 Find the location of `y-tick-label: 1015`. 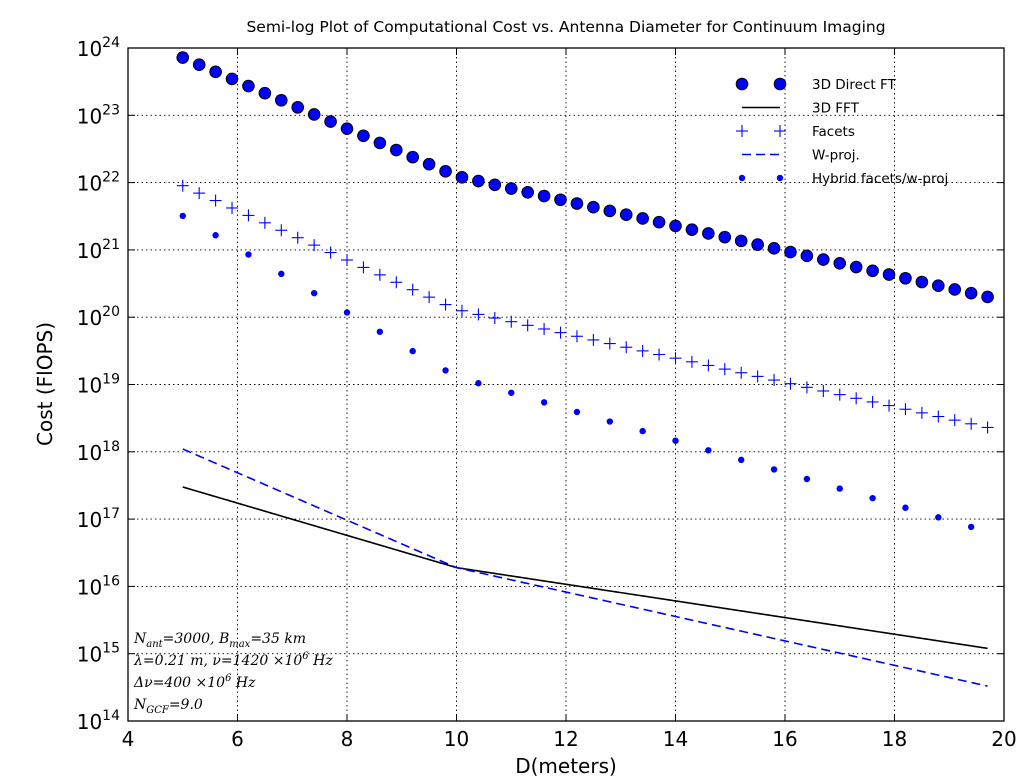

y-tick-label: 1015 is located at coordinates (98, 654).